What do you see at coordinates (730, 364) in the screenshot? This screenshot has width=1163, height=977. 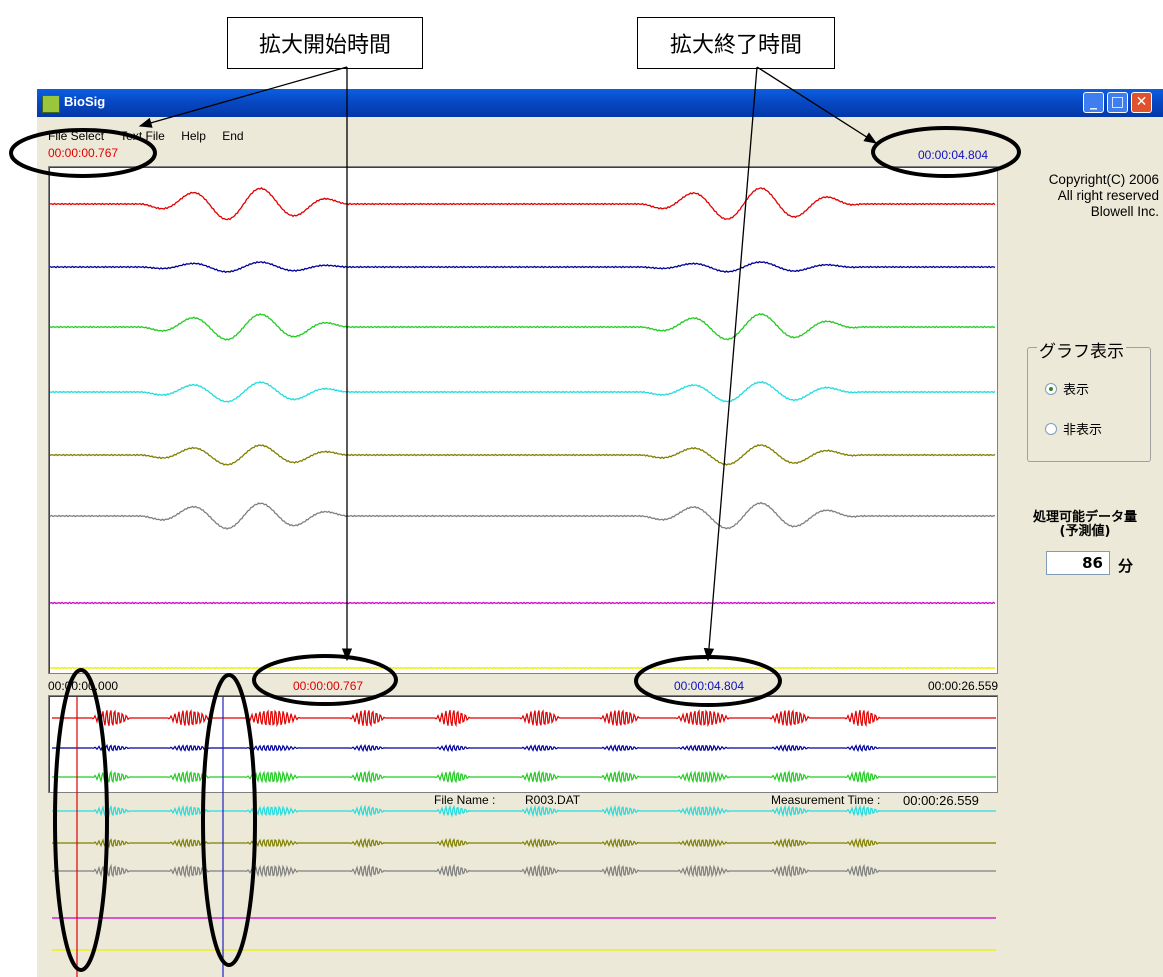 I see `end-arrow-to-overview-time` at bounding box center [730, 364].